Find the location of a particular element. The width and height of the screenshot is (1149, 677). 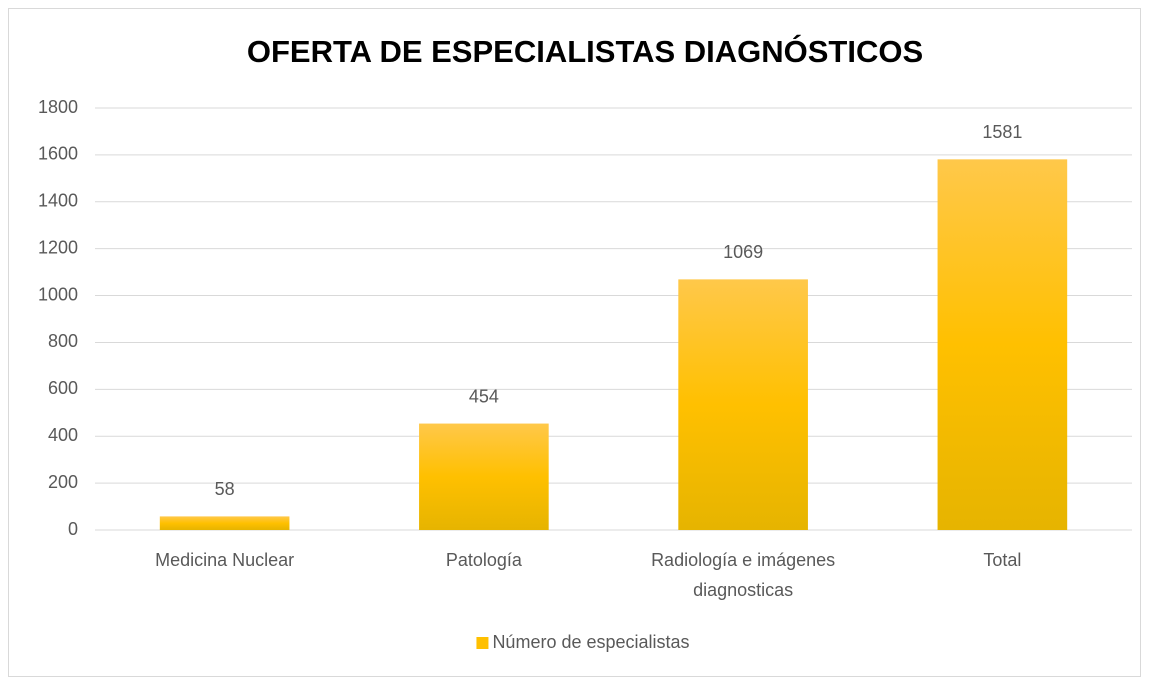

y-tick-label: 1600 is located at coordinates (58, 154).